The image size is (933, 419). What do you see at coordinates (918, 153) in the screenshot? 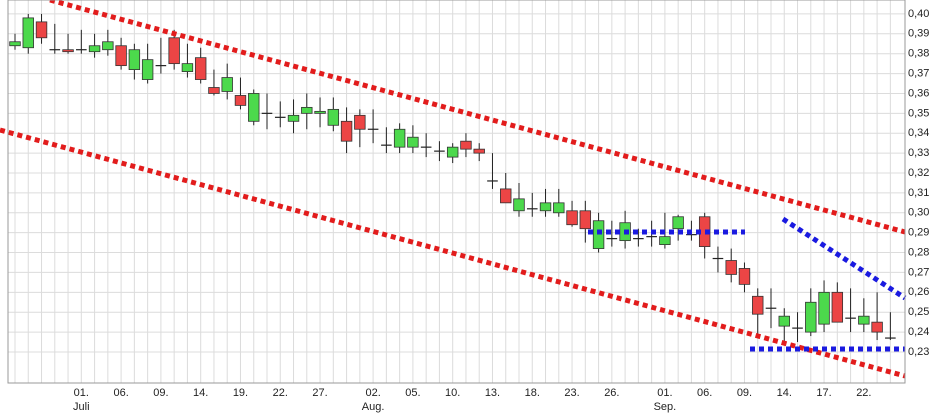
I see `y-tick-label: 0,33` at bounding box center [918, 153].